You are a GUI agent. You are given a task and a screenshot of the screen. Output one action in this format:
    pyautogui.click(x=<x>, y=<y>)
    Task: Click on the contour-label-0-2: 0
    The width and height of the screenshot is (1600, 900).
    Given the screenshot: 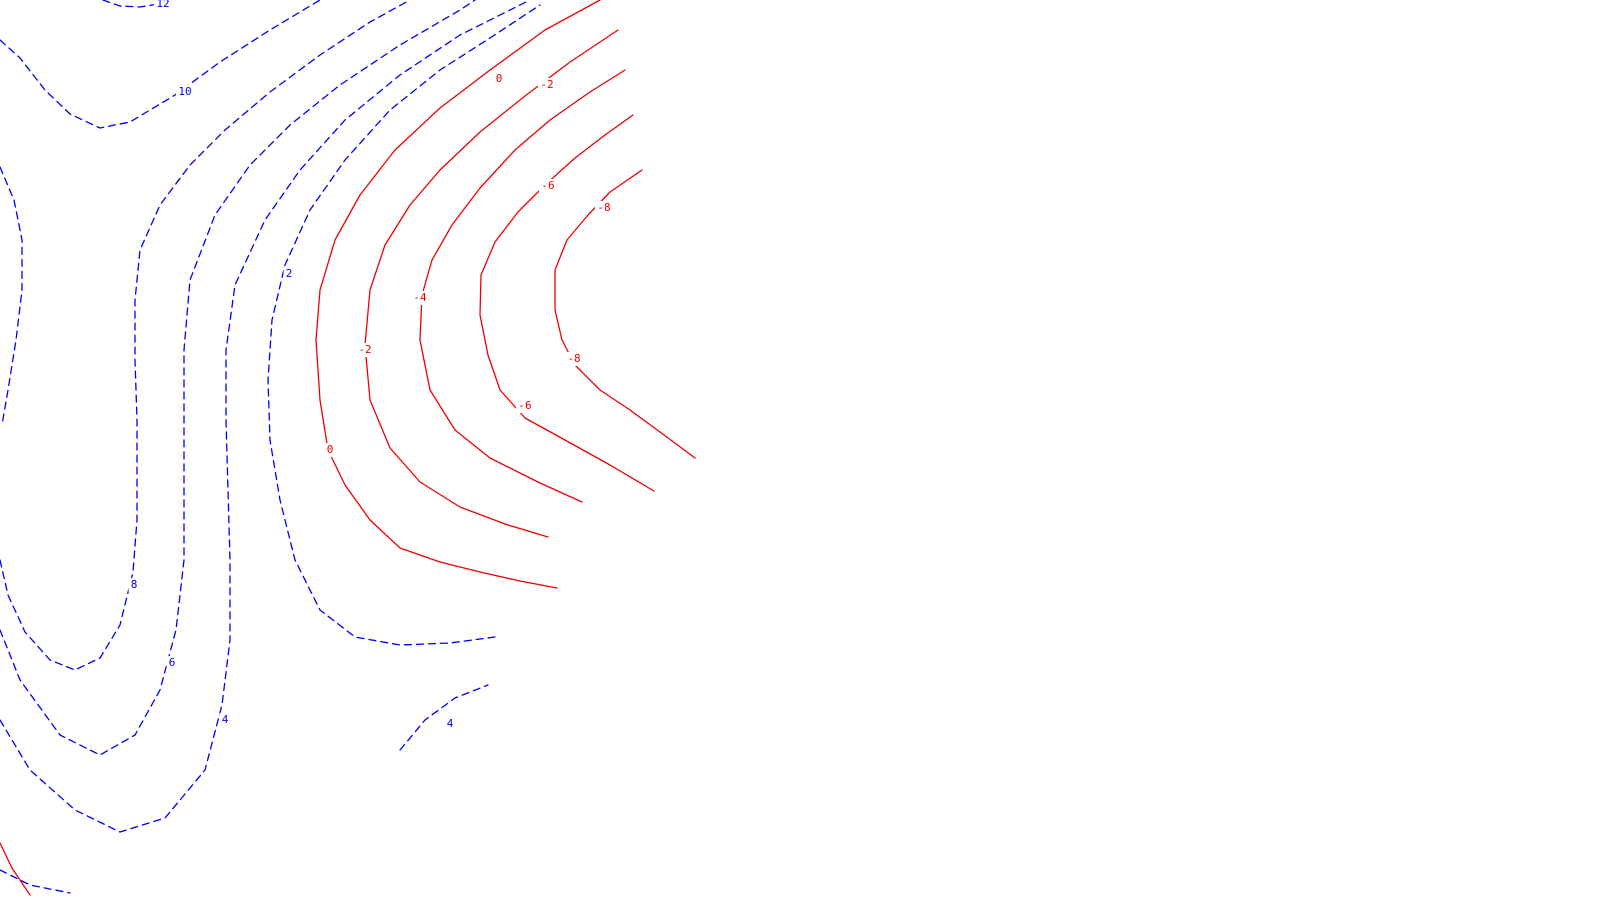 What is the action you would take?
    pyautogui.click(x=499, y=78)
    